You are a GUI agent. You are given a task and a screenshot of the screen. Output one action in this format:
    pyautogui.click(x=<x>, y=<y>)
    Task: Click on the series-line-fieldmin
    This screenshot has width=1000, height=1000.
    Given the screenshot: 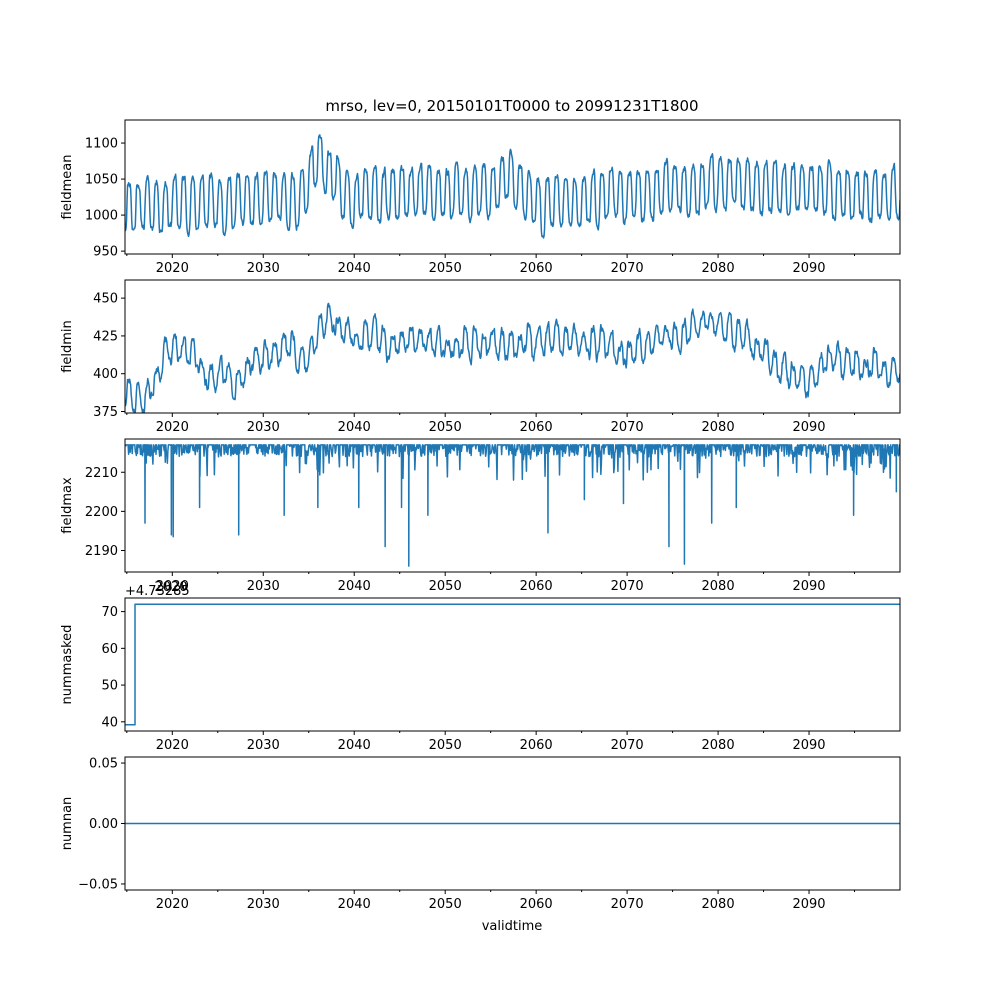 What is the action you would take?
    pyautogui.click(x=512, y=357)
    